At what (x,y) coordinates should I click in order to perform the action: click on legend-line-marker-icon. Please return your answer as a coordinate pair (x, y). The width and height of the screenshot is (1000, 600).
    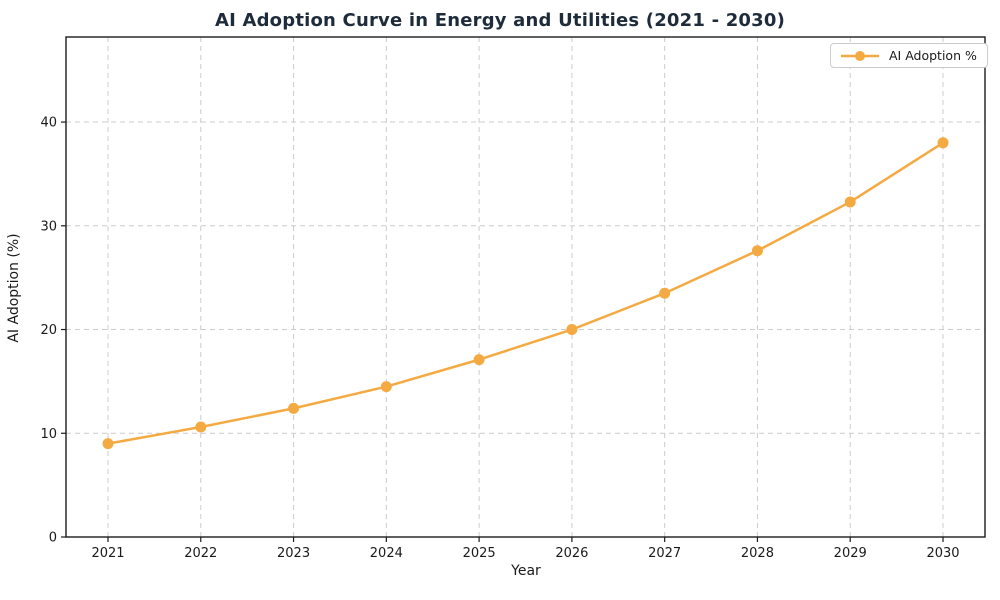
    Looking at the image, I should click on (860, 55).